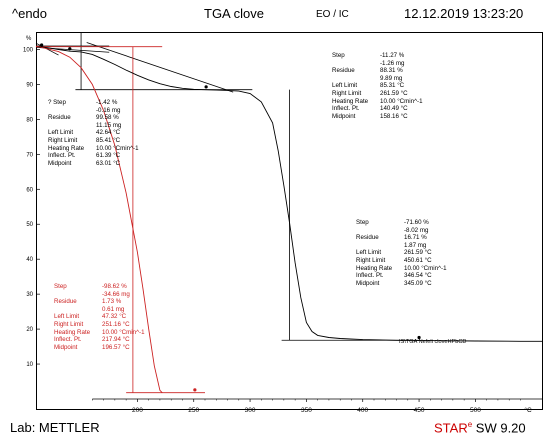  What do you see at coordinates (391, 71) in the screenshot?
I see `table-value: 88.31 %` at bounding box center [391, 71].